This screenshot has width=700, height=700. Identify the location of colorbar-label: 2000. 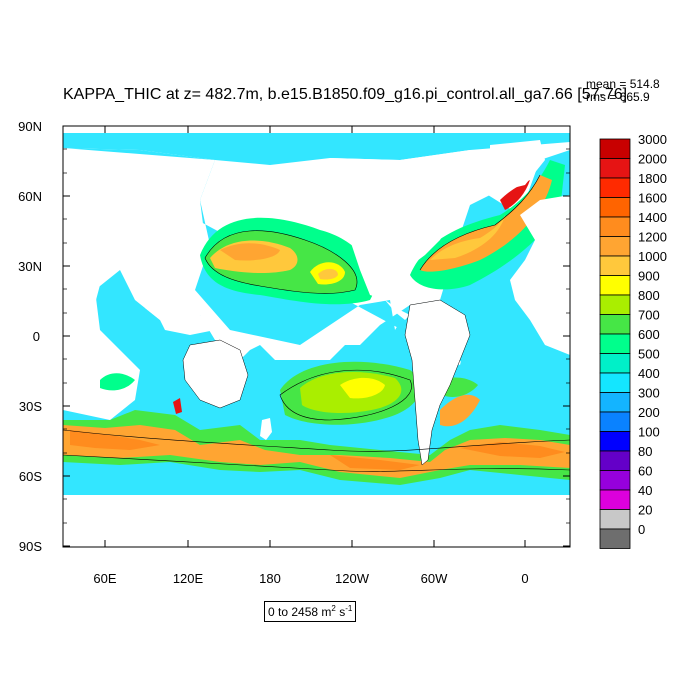
(652, 159).